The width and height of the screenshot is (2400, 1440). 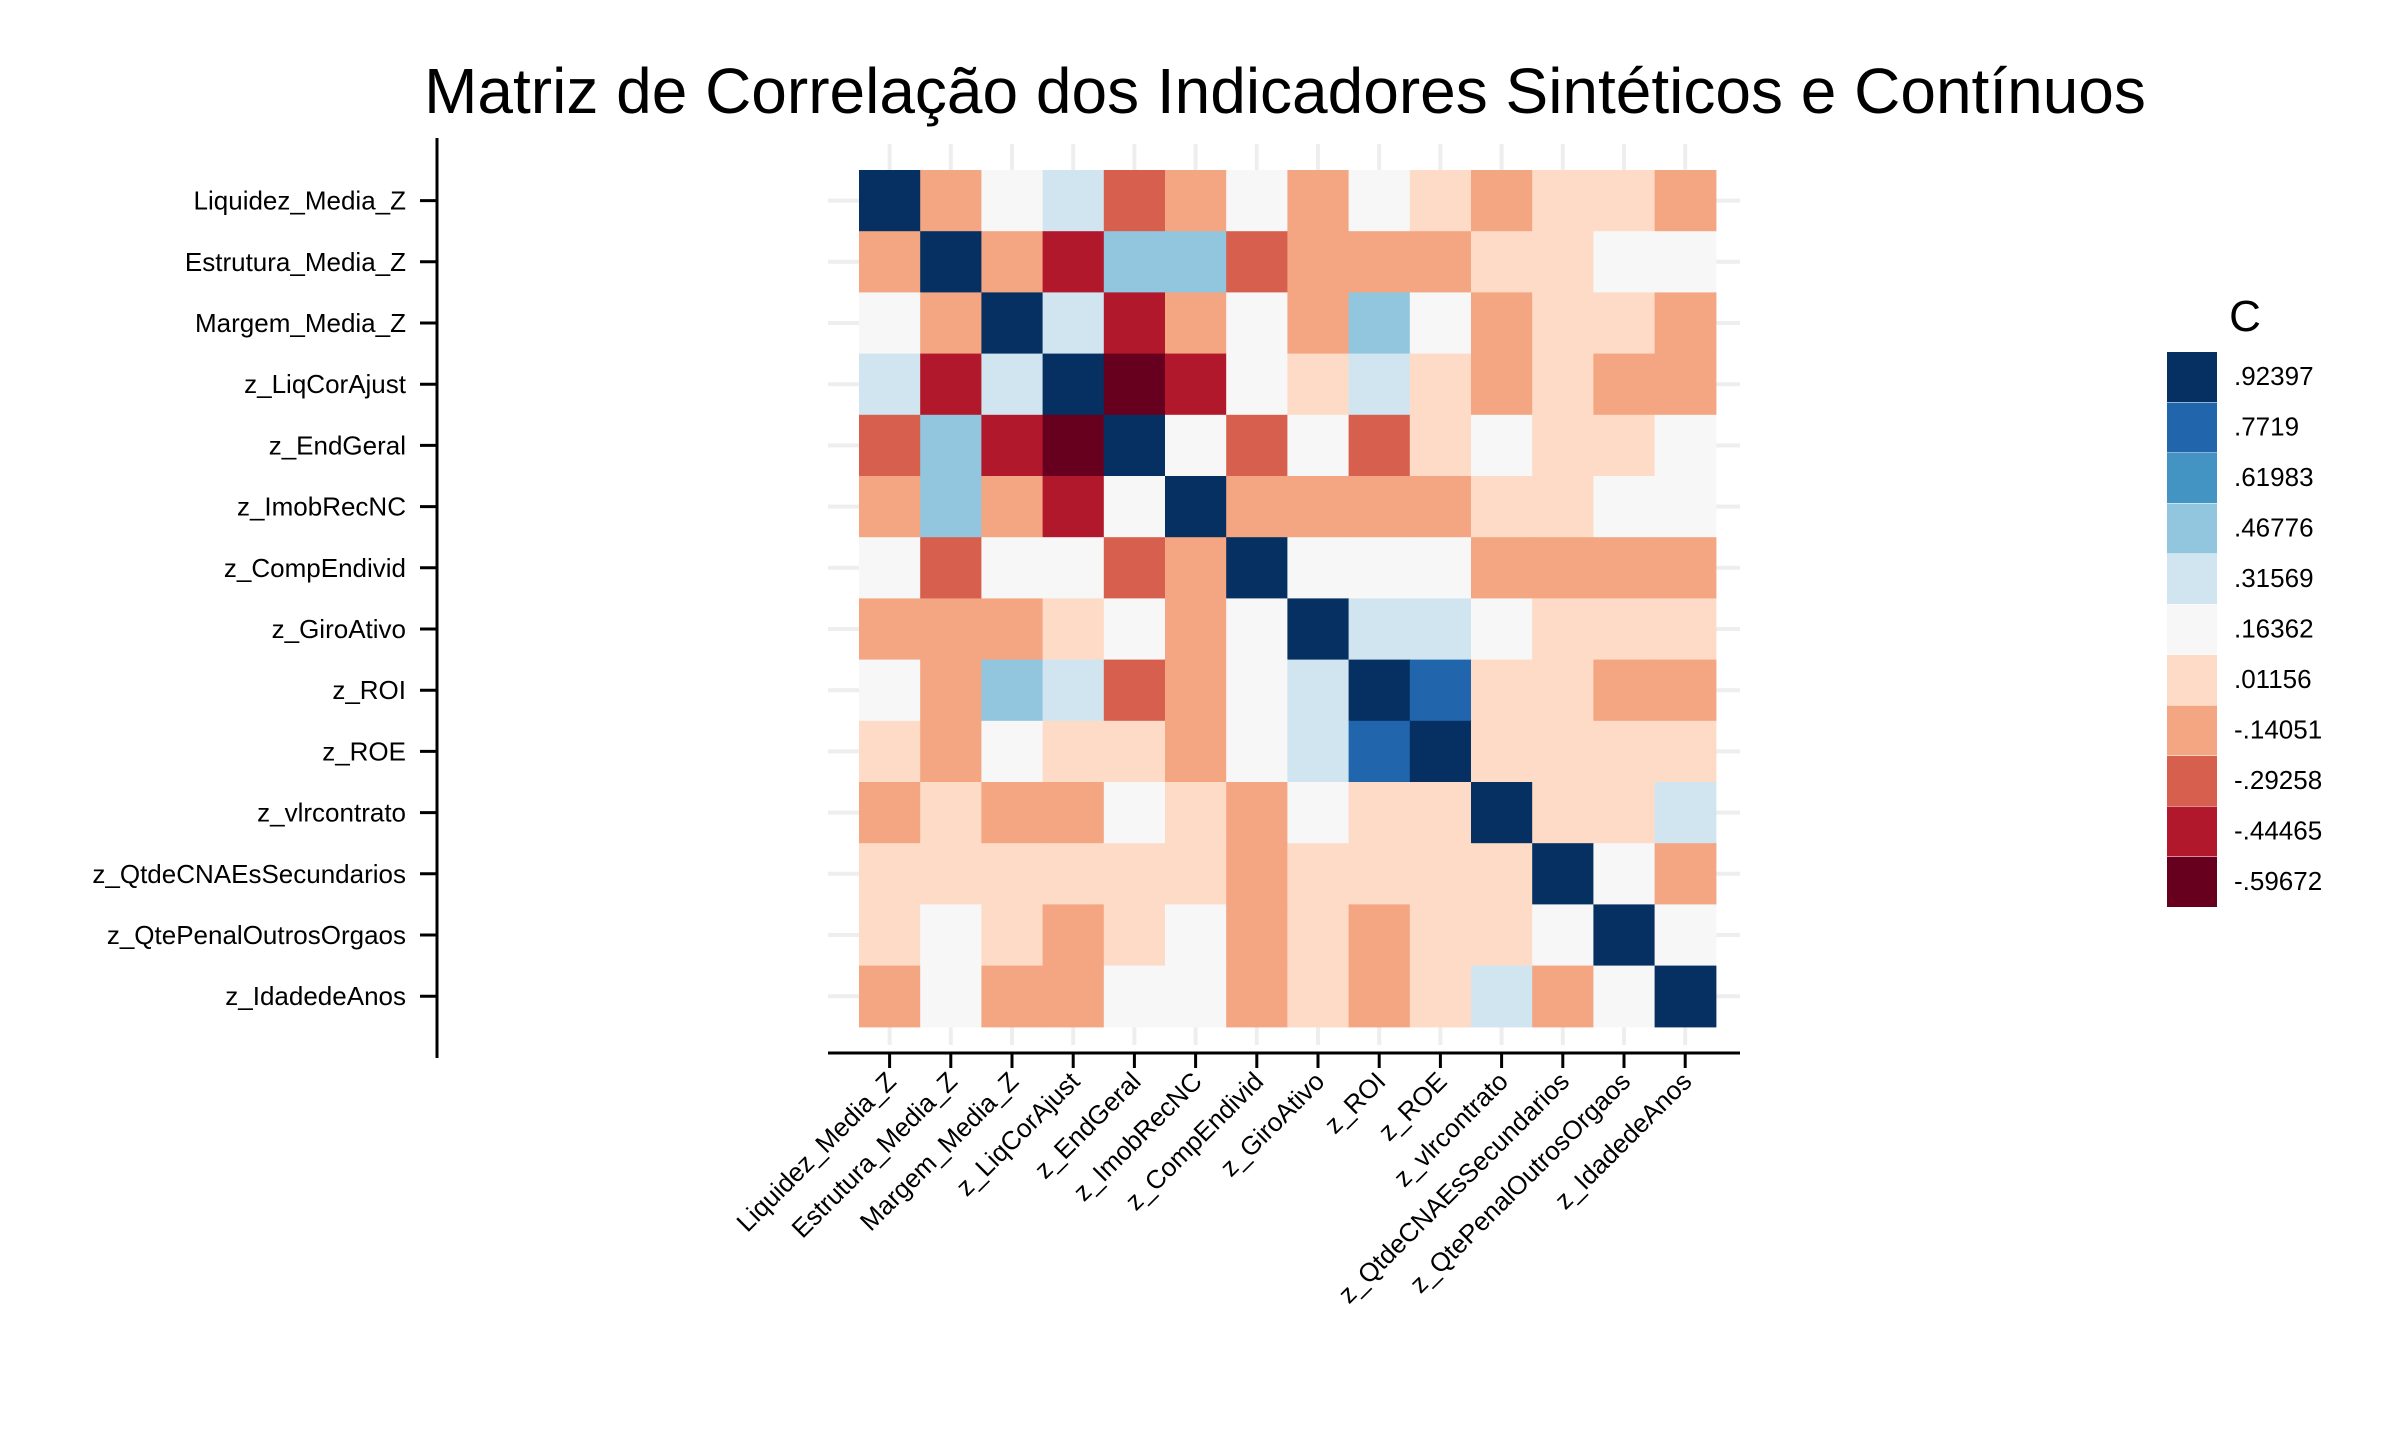 I want to click on y-tick-label: z_ImobRecNC, so click(x=321, y=507).